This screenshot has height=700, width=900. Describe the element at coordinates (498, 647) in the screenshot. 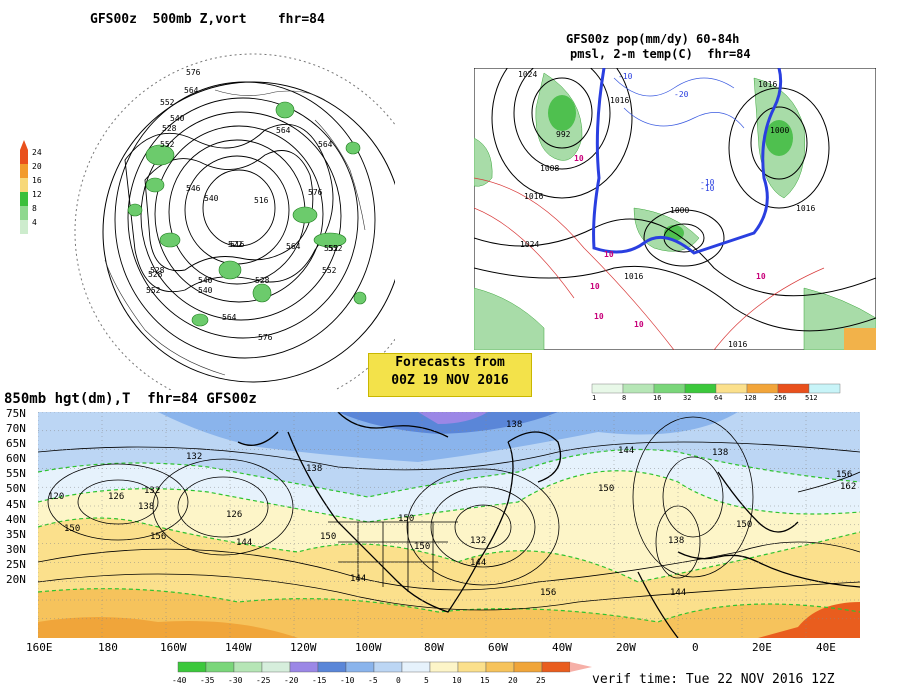

I see `lon-label: 60W` at that location.